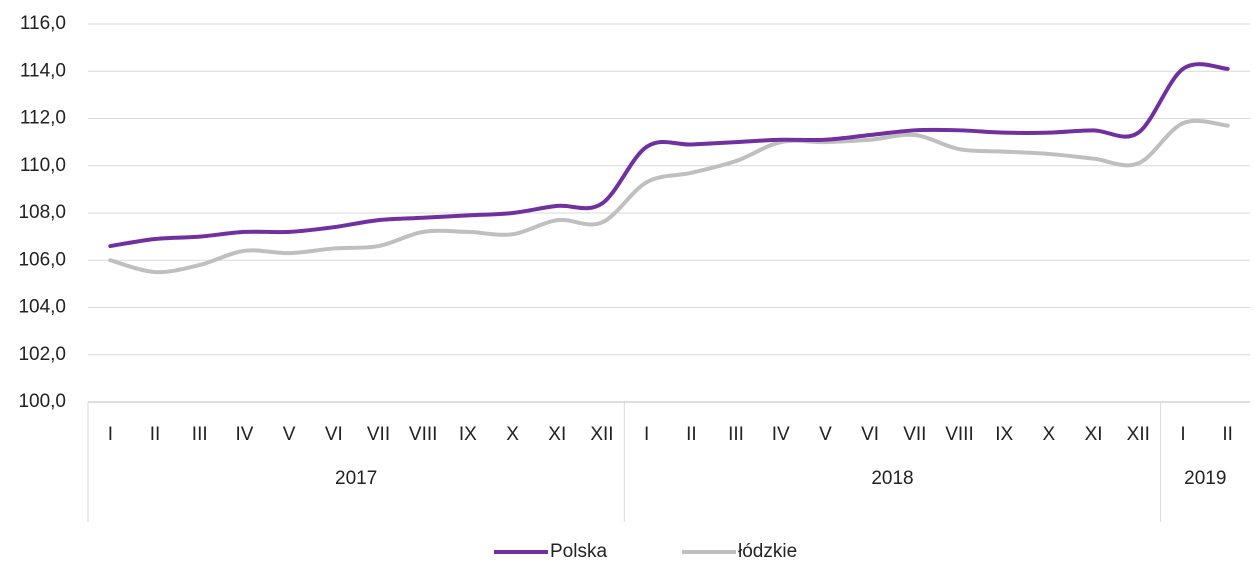  Describe the element at coordinates (578, 551) in the screenshot. I see `legend-label: Polska` at that location.